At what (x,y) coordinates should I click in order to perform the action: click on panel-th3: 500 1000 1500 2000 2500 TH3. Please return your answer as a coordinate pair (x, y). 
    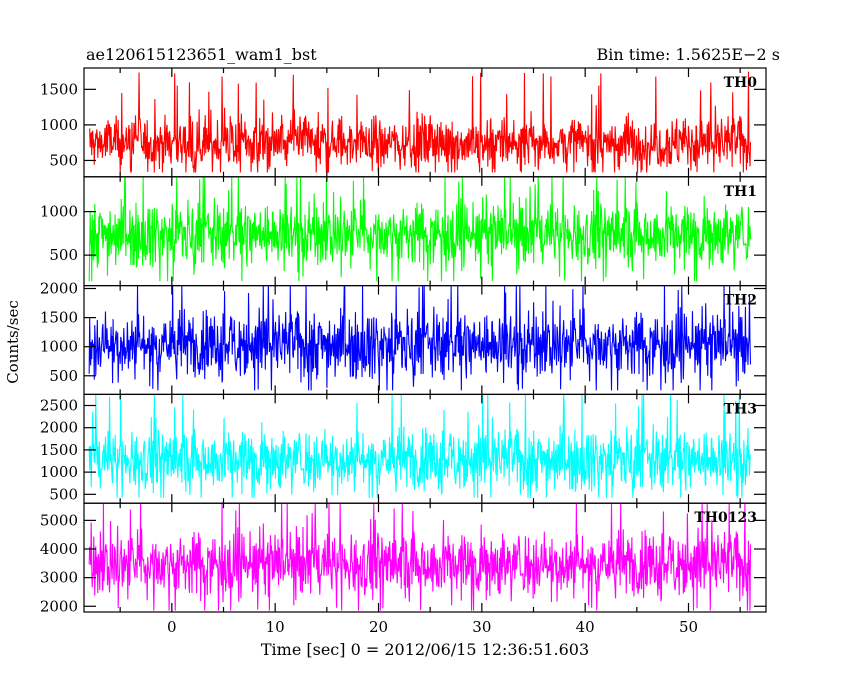
    Looking at the image, I should click on (403, 448).